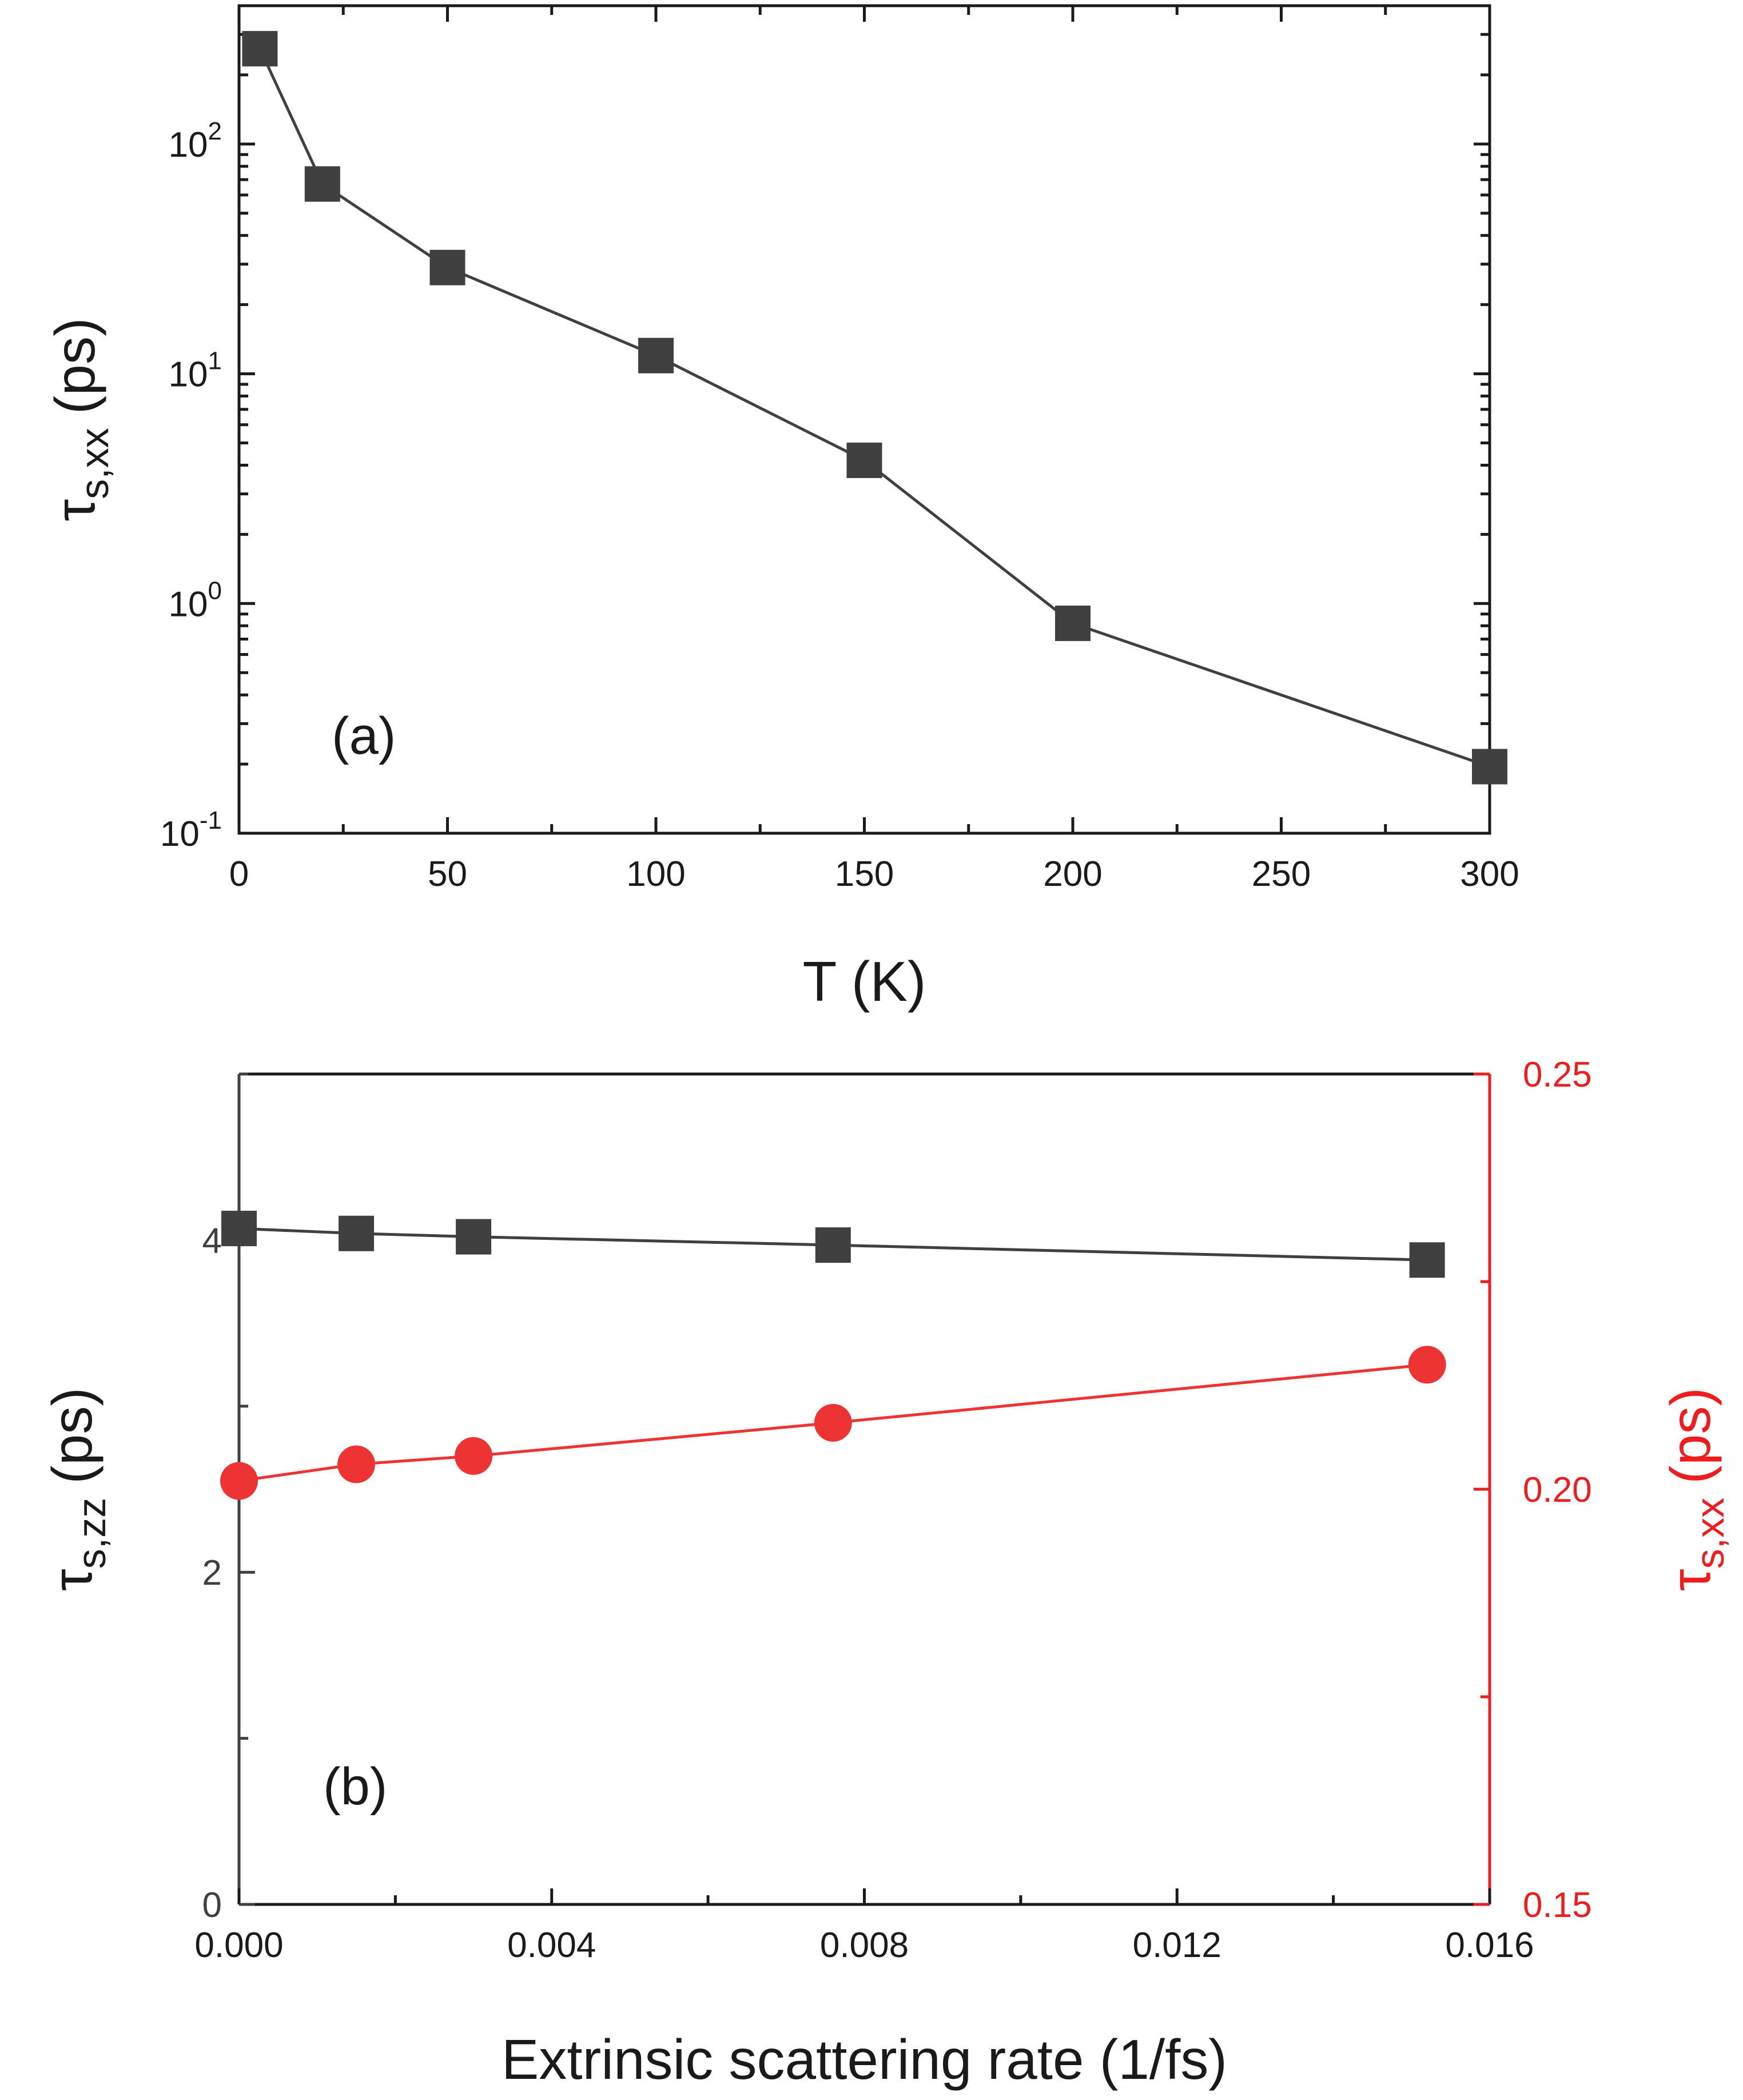 This screenshot has width=1743, height=2100. What do you see at coordinates (1489, 874) in the screenshot?
I see `panel-a-x-tick-label: 300` at bounding box center [1489, 874].